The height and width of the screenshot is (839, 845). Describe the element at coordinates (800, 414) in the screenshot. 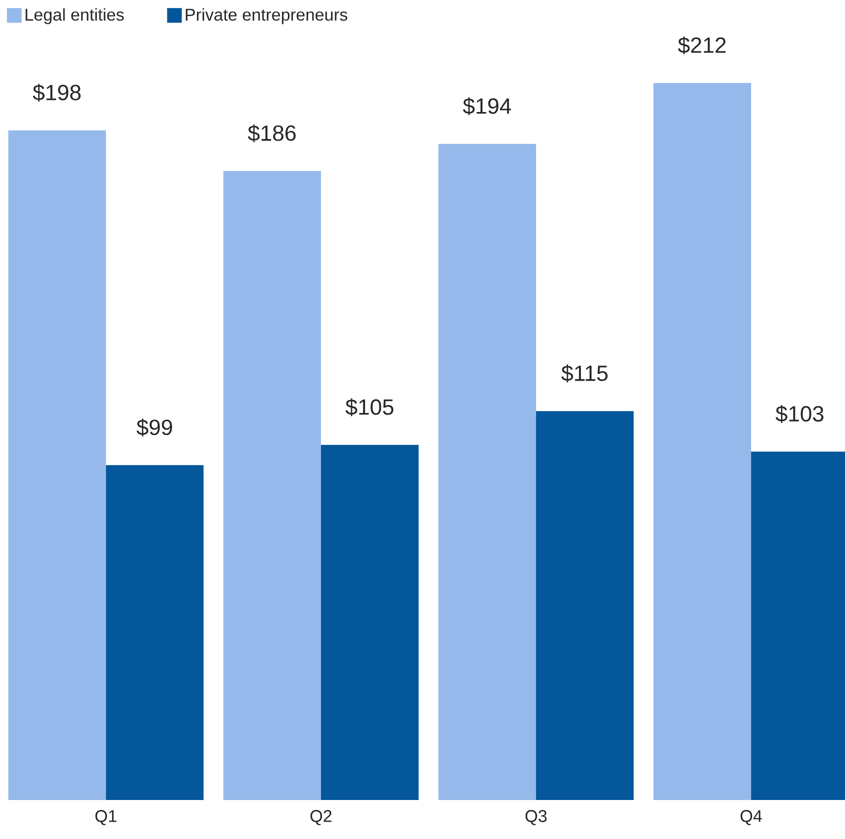

I see `data-label: $103` at that location.